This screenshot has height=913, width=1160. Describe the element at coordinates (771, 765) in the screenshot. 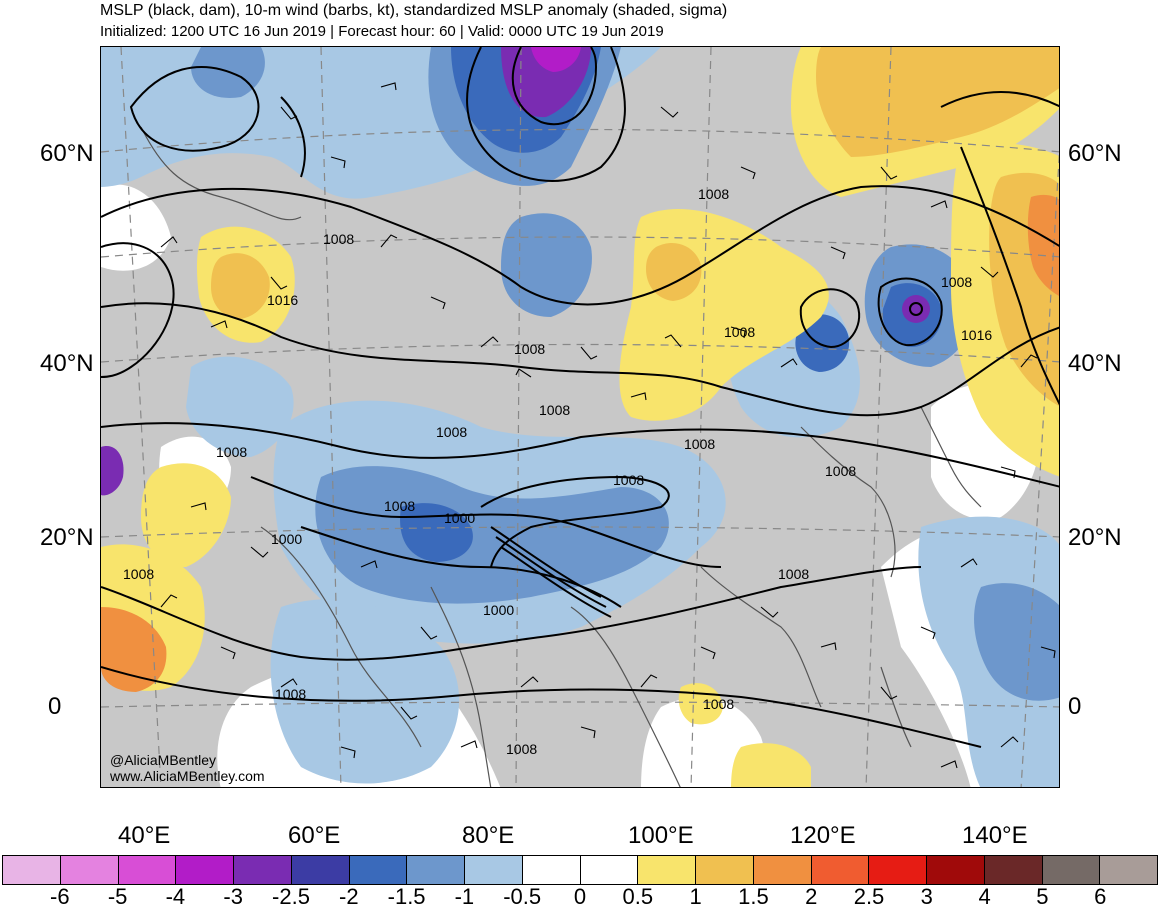

I see `anomaly-yellow-south` at that location.